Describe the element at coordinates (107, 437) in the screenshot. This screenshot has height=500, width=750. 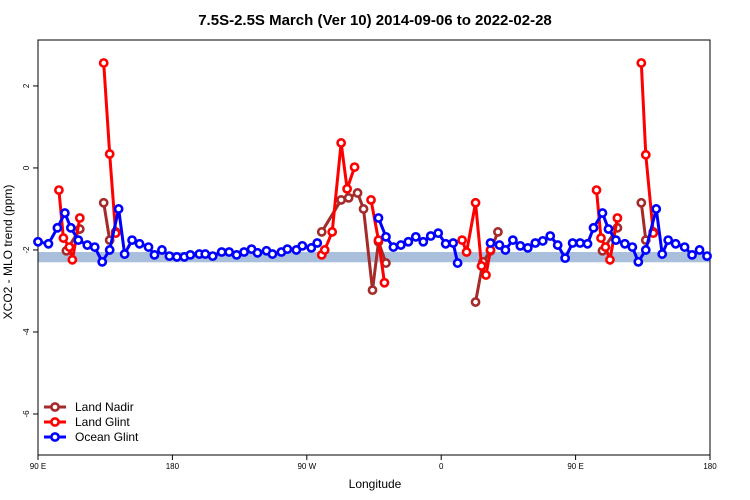
I see `legend-label: Ocean Glint` at that location.